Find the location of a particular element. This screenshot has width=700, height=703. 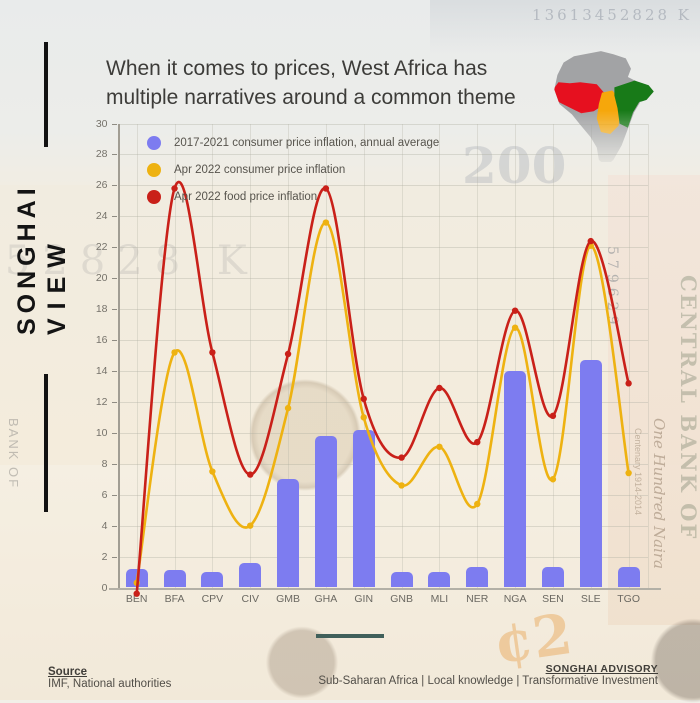

bar-CIV is located at coordinates (250, 575).